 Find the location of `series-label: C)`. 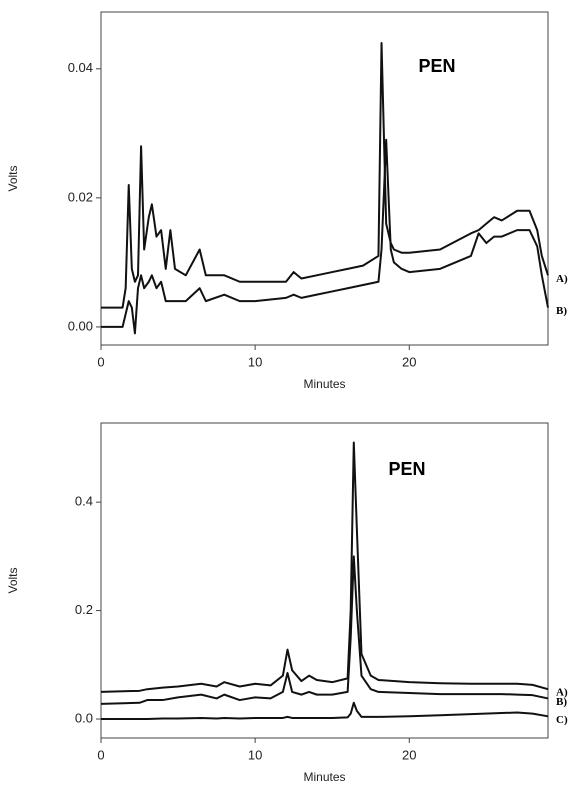

series-label: C) is located at coordinates (562, 720).